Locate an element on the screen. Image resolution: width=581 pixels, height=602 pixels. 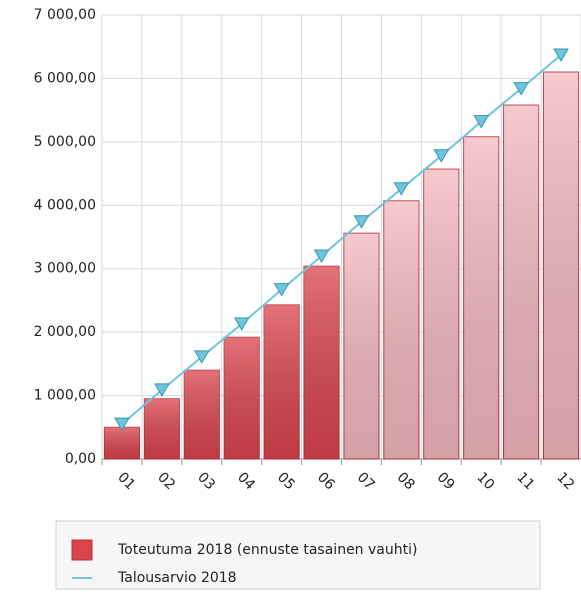
x-tick-label: 04 is located at coordinates (246, 481).